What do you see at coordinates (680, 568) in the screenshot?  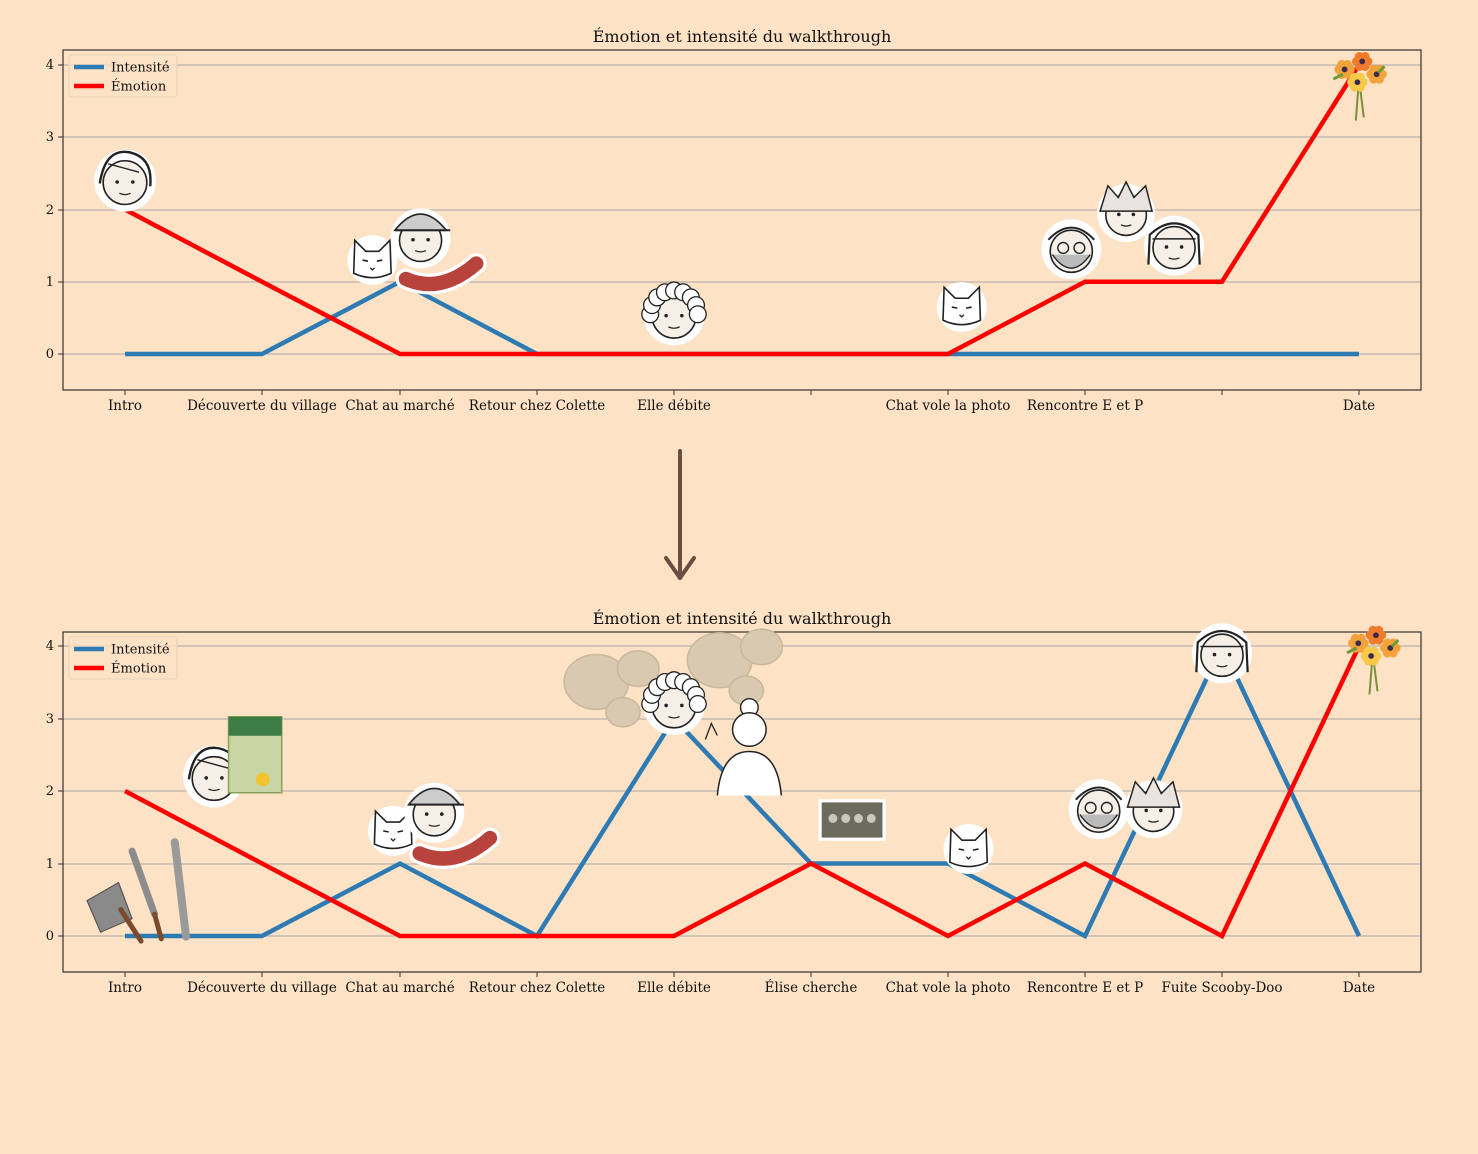 I see `arrow-head` at bounding box center [680, 568].